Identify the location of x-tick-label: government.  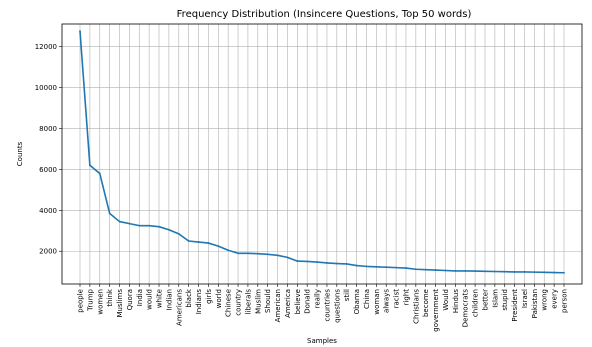
(436, 310).